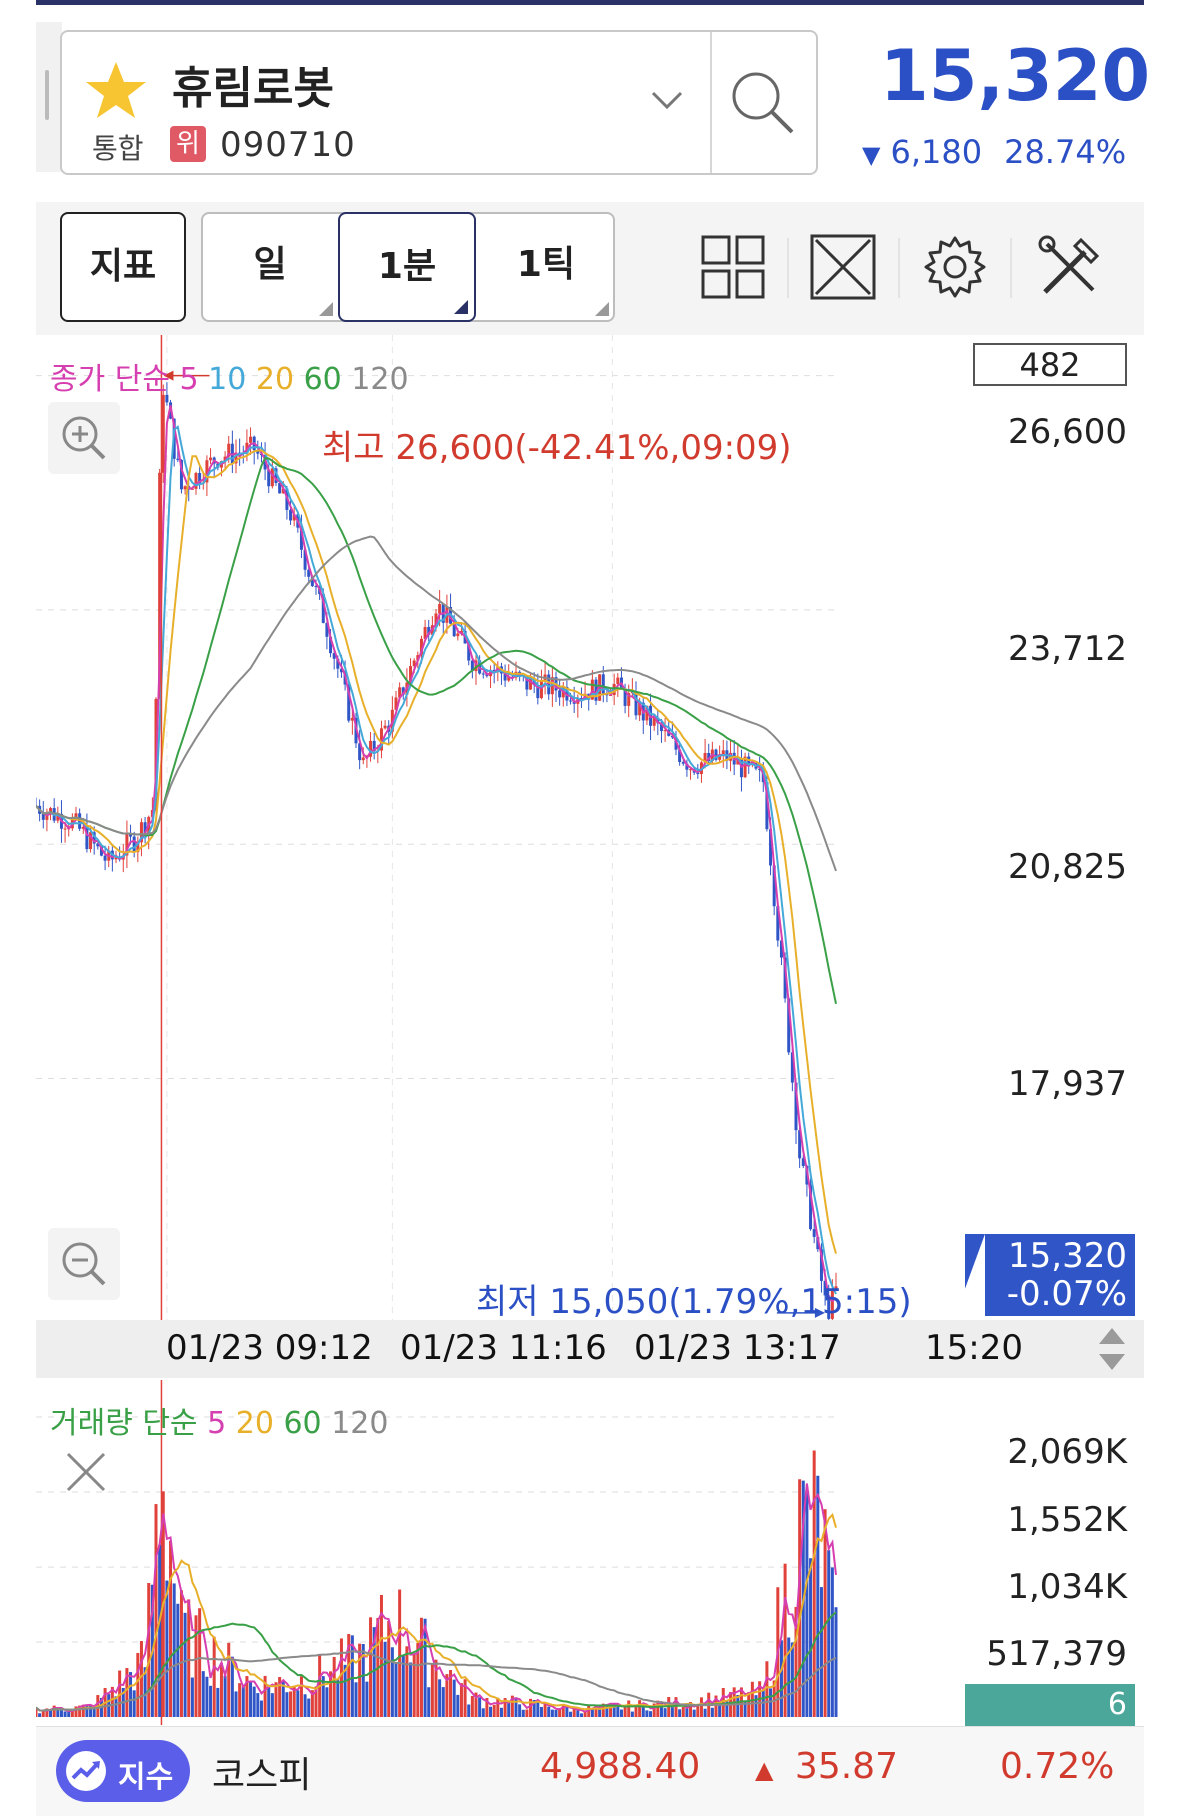 This screenshot has height=1816, width=1179. I want to click on search-icon, so click(763, 103).